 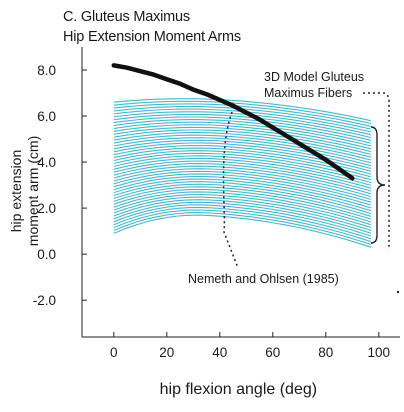 What do you see at coordinates (314, 77) in the screenshot?
I see `model-annotation-line: 3D Model Gluteus` at bounding box center [314, 77].